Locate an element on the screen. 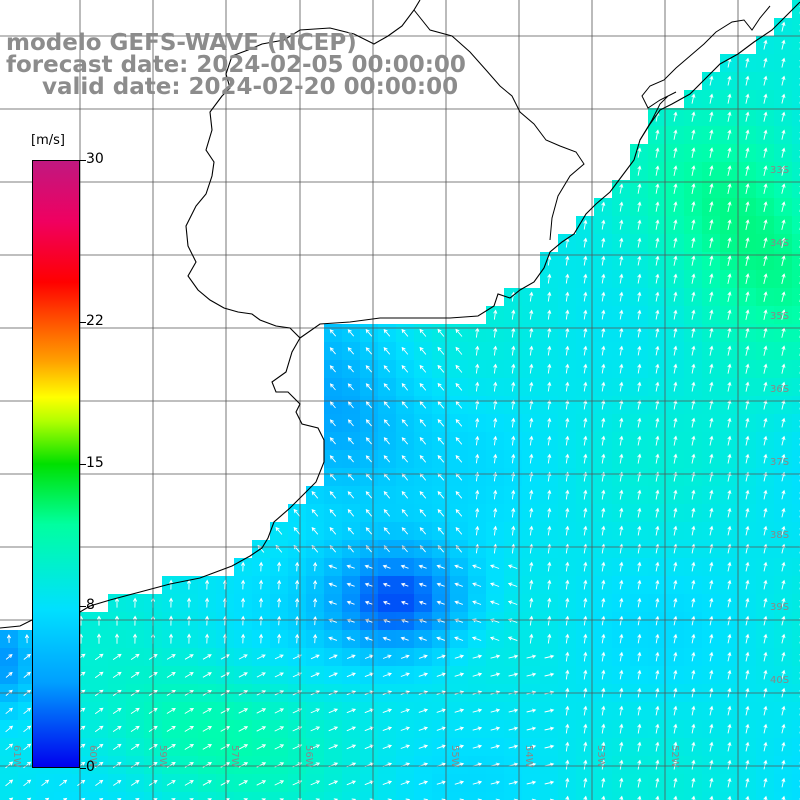  latitude-label: 37S is located at coordinates (779, 462).